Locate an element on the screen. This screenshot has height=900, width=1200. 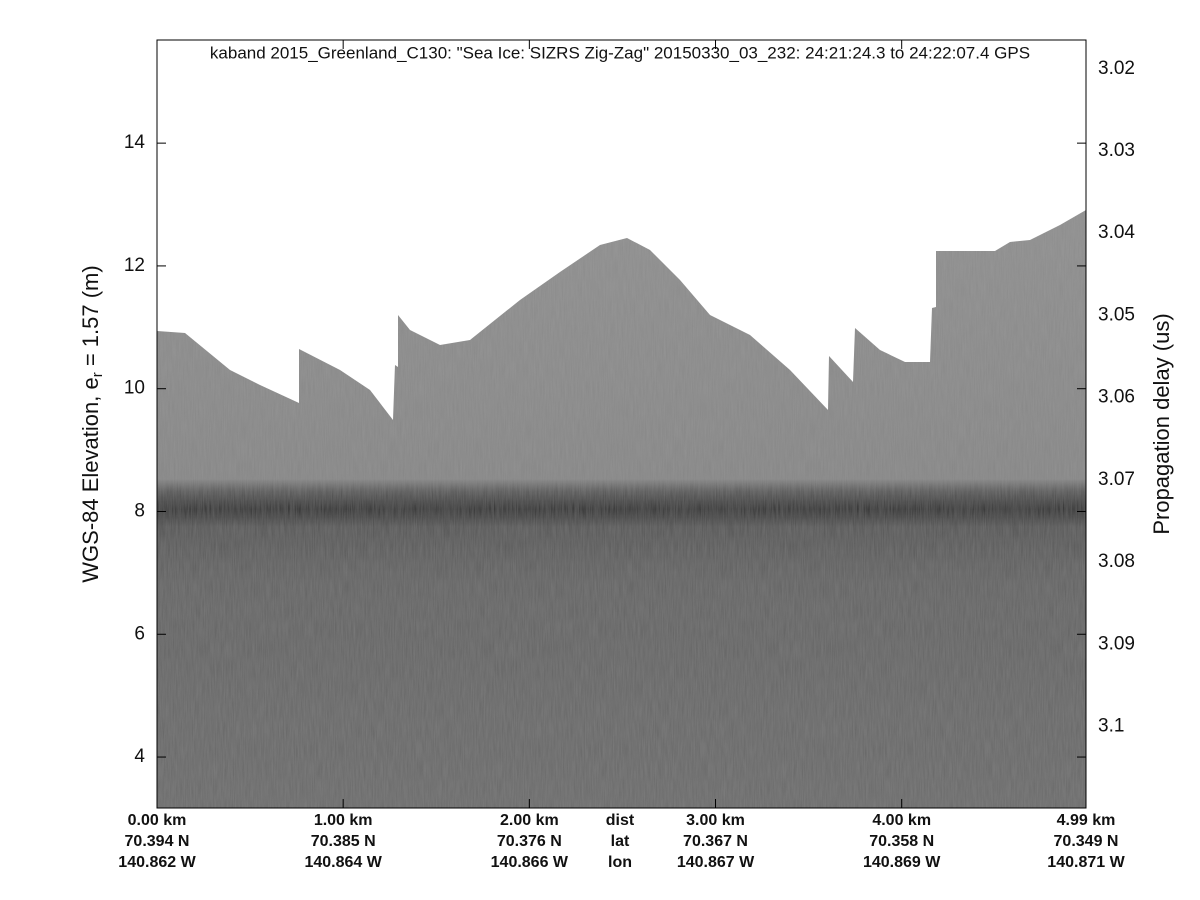
x-tick-lon: 140.862 W is located at coordinates (157, 862).